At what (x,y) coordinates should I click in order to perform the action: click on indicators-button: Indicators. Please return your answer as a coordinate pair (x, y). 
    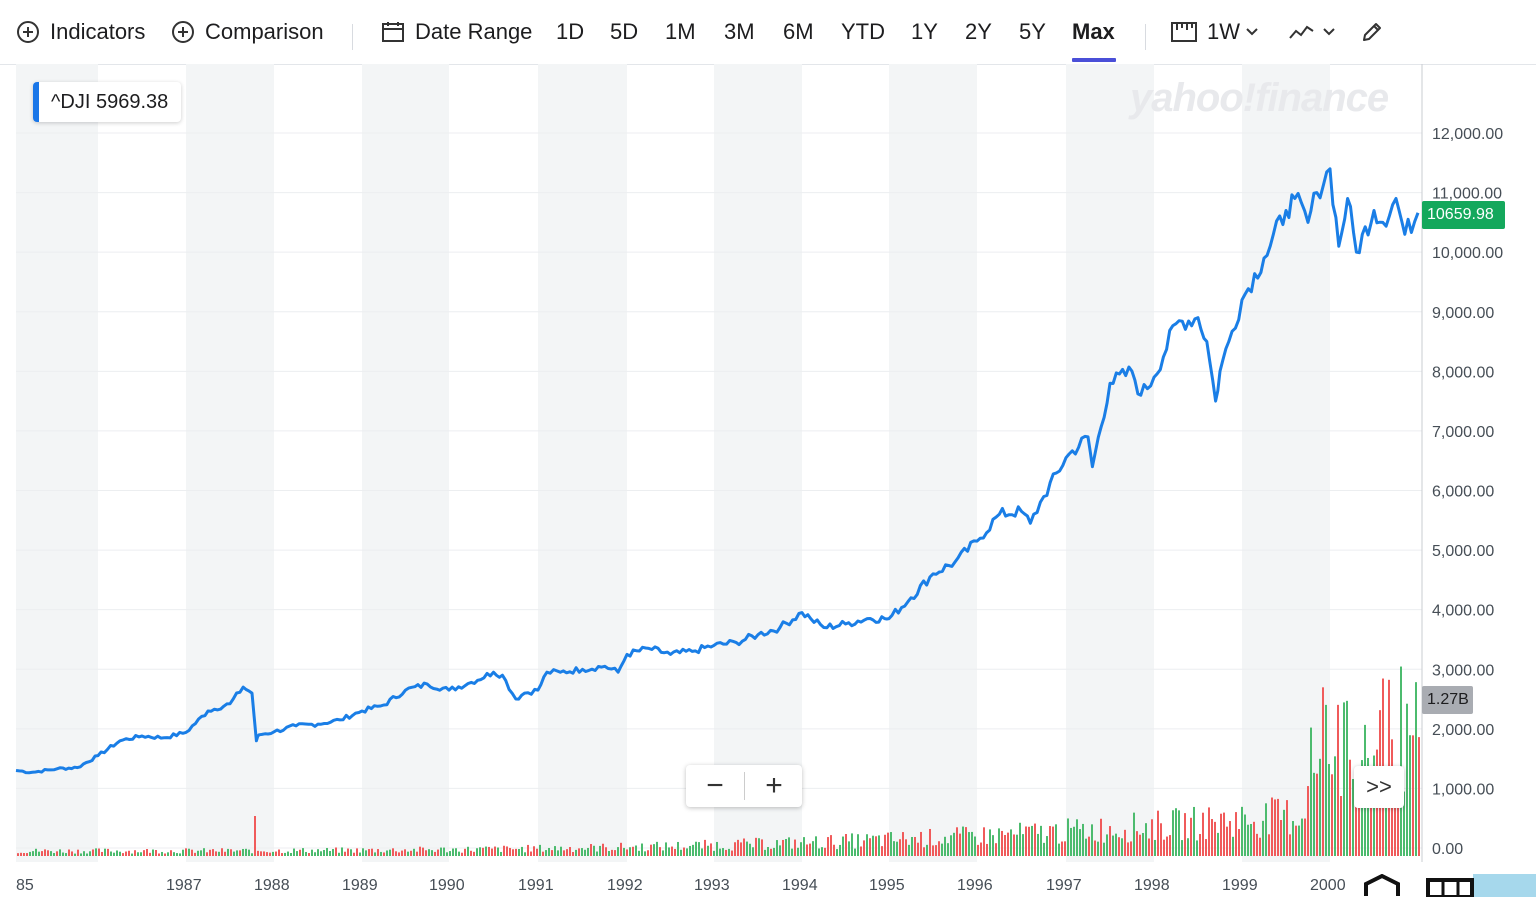
    Looking at the image, I should click on (80, 32).